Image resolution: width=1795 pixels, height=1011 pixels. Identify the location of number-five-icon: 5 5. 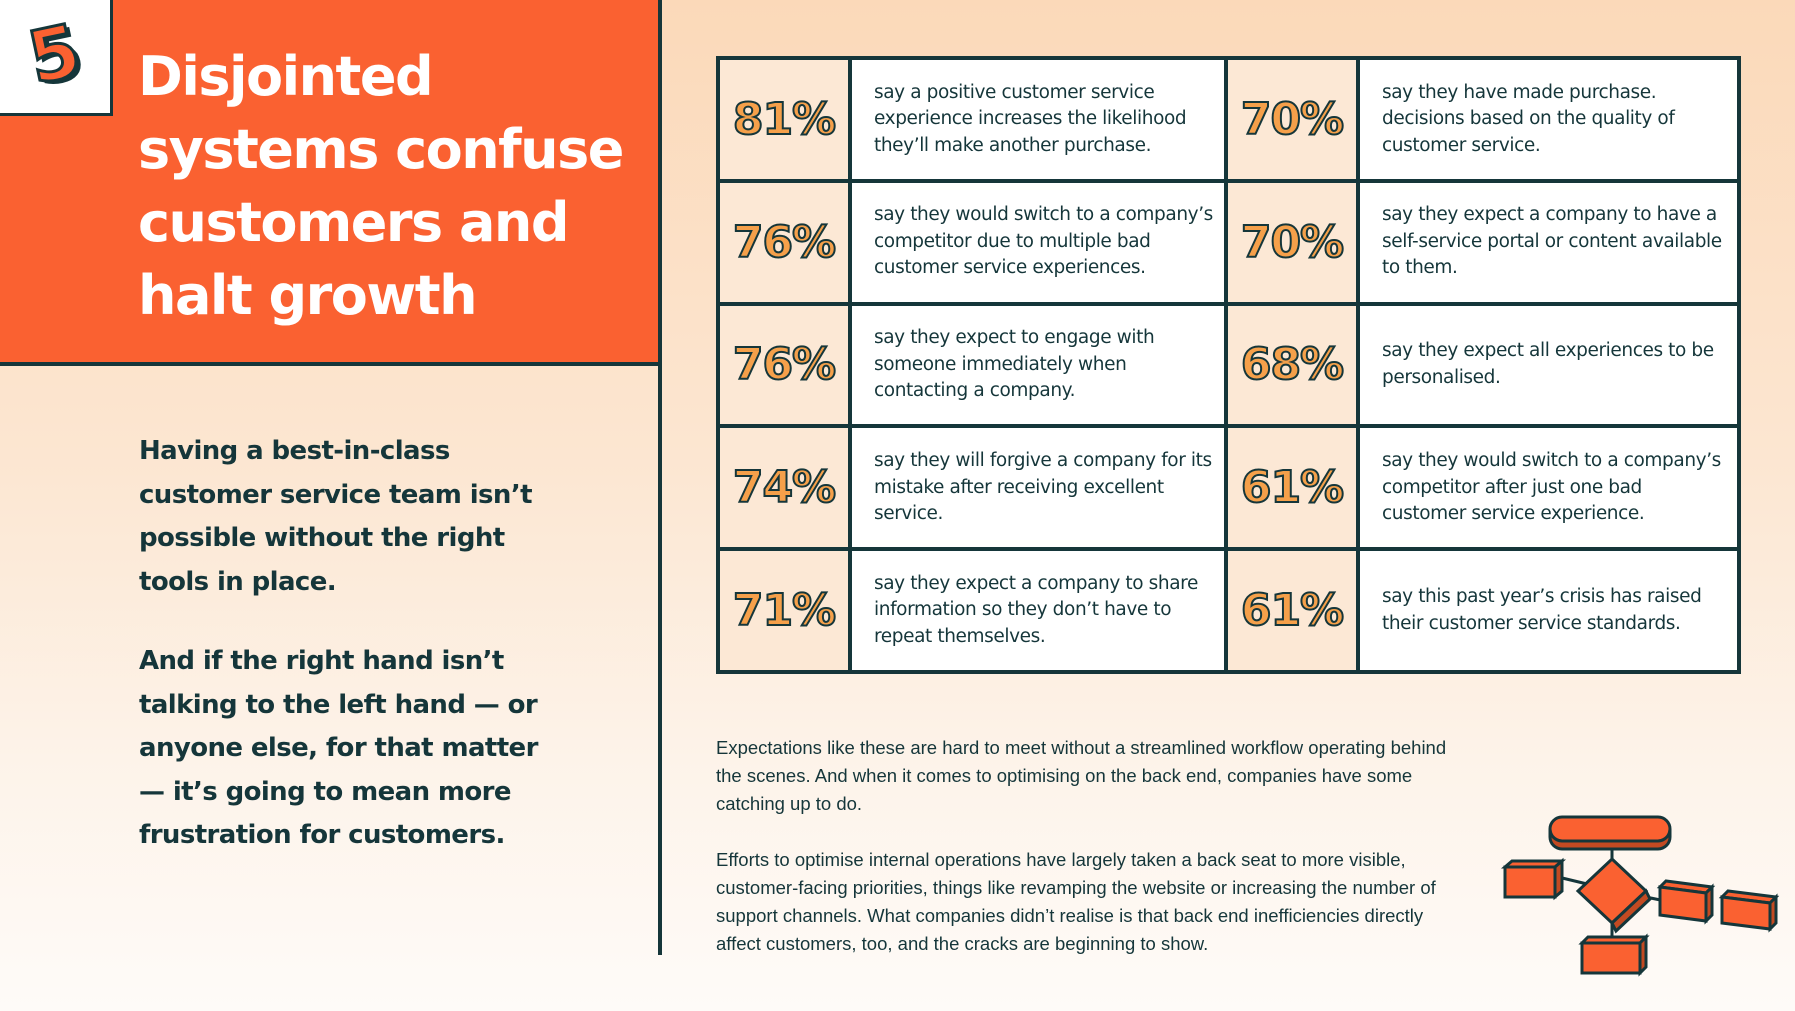
(56, 57).